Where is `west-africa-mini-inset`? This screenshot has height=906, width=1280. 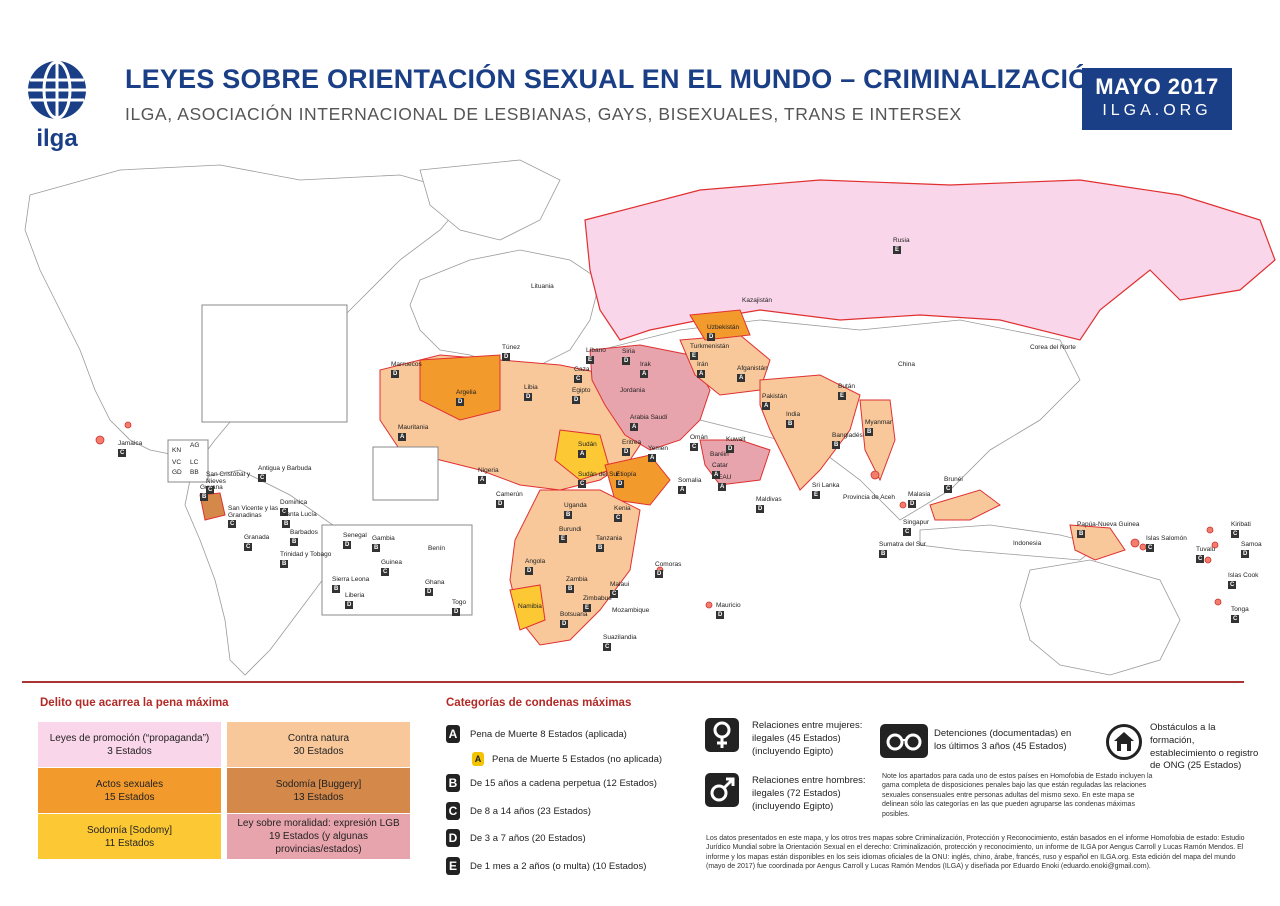 west-africa-mini-inset is located at coordinates (405, 473).